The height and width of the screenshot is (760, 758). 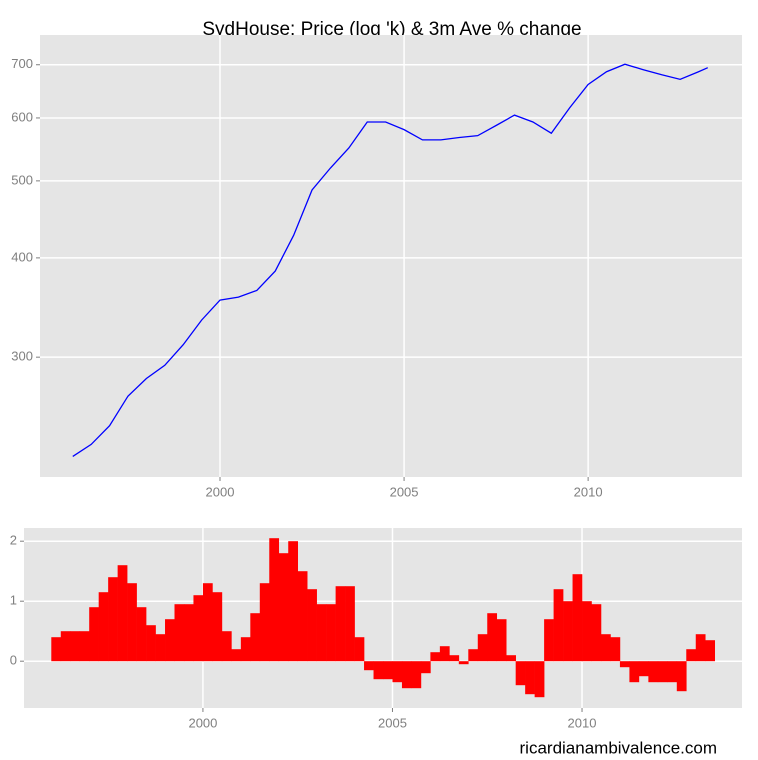 What do you see at coordinates (22, 256) in the screenshot?
I see `y-tick-label: 400` at bounding box center [22, 256].